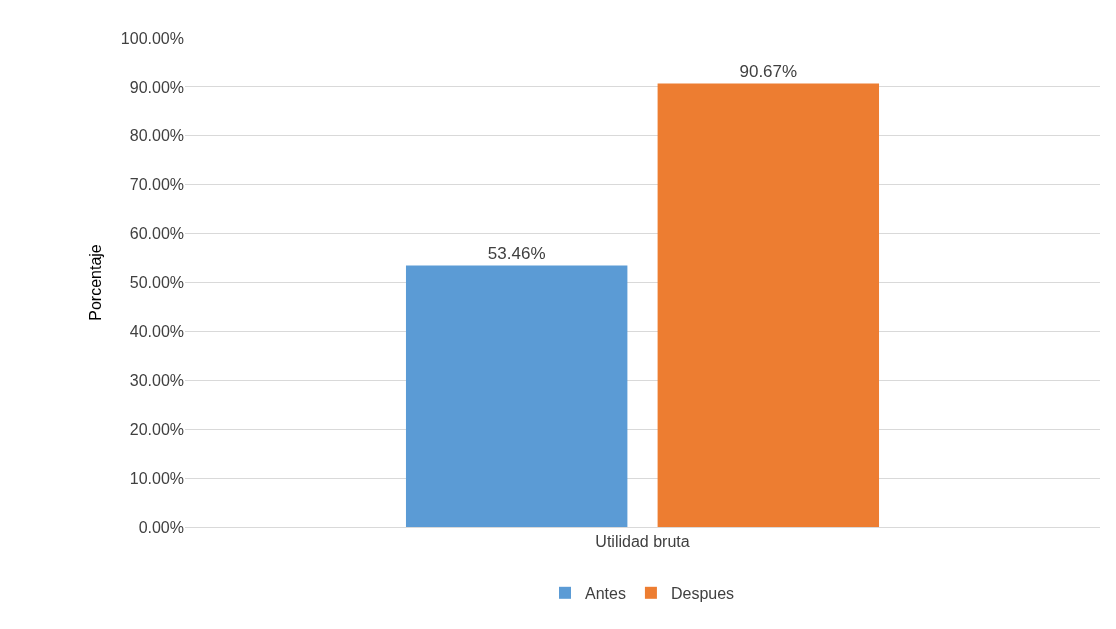 The image size is (1116, 629). Describe the element at coordinates (156, 478) in the screenshot. I see `y-tick-label: 10.00%` at that location.